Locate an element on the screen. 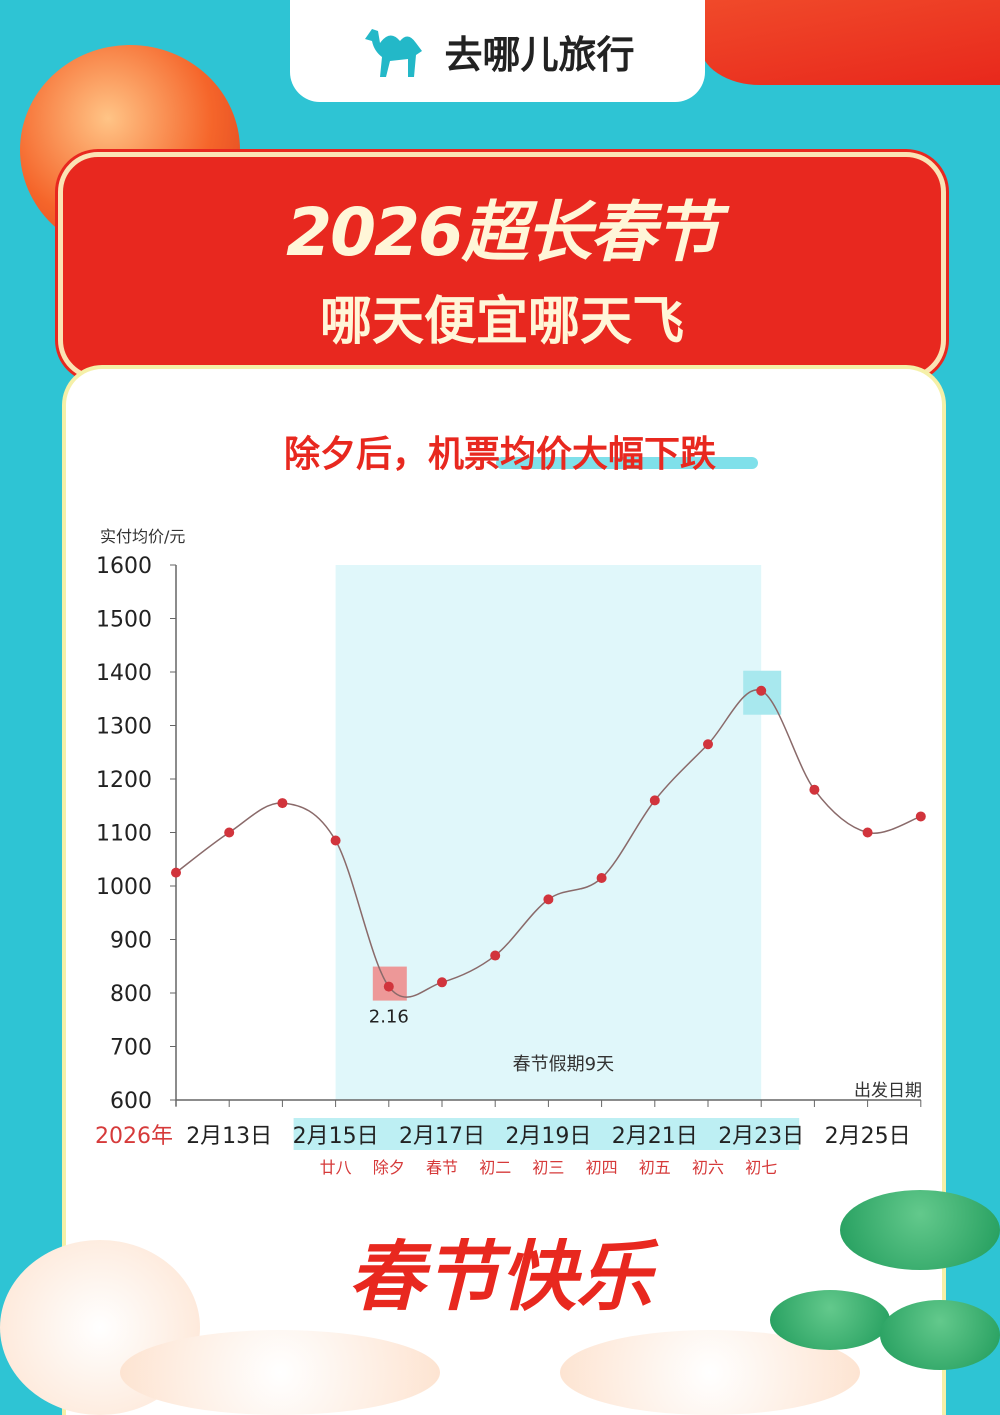  banner-subtitle: 哪天便宜哪天飞 is located at coordinates (501, 322).